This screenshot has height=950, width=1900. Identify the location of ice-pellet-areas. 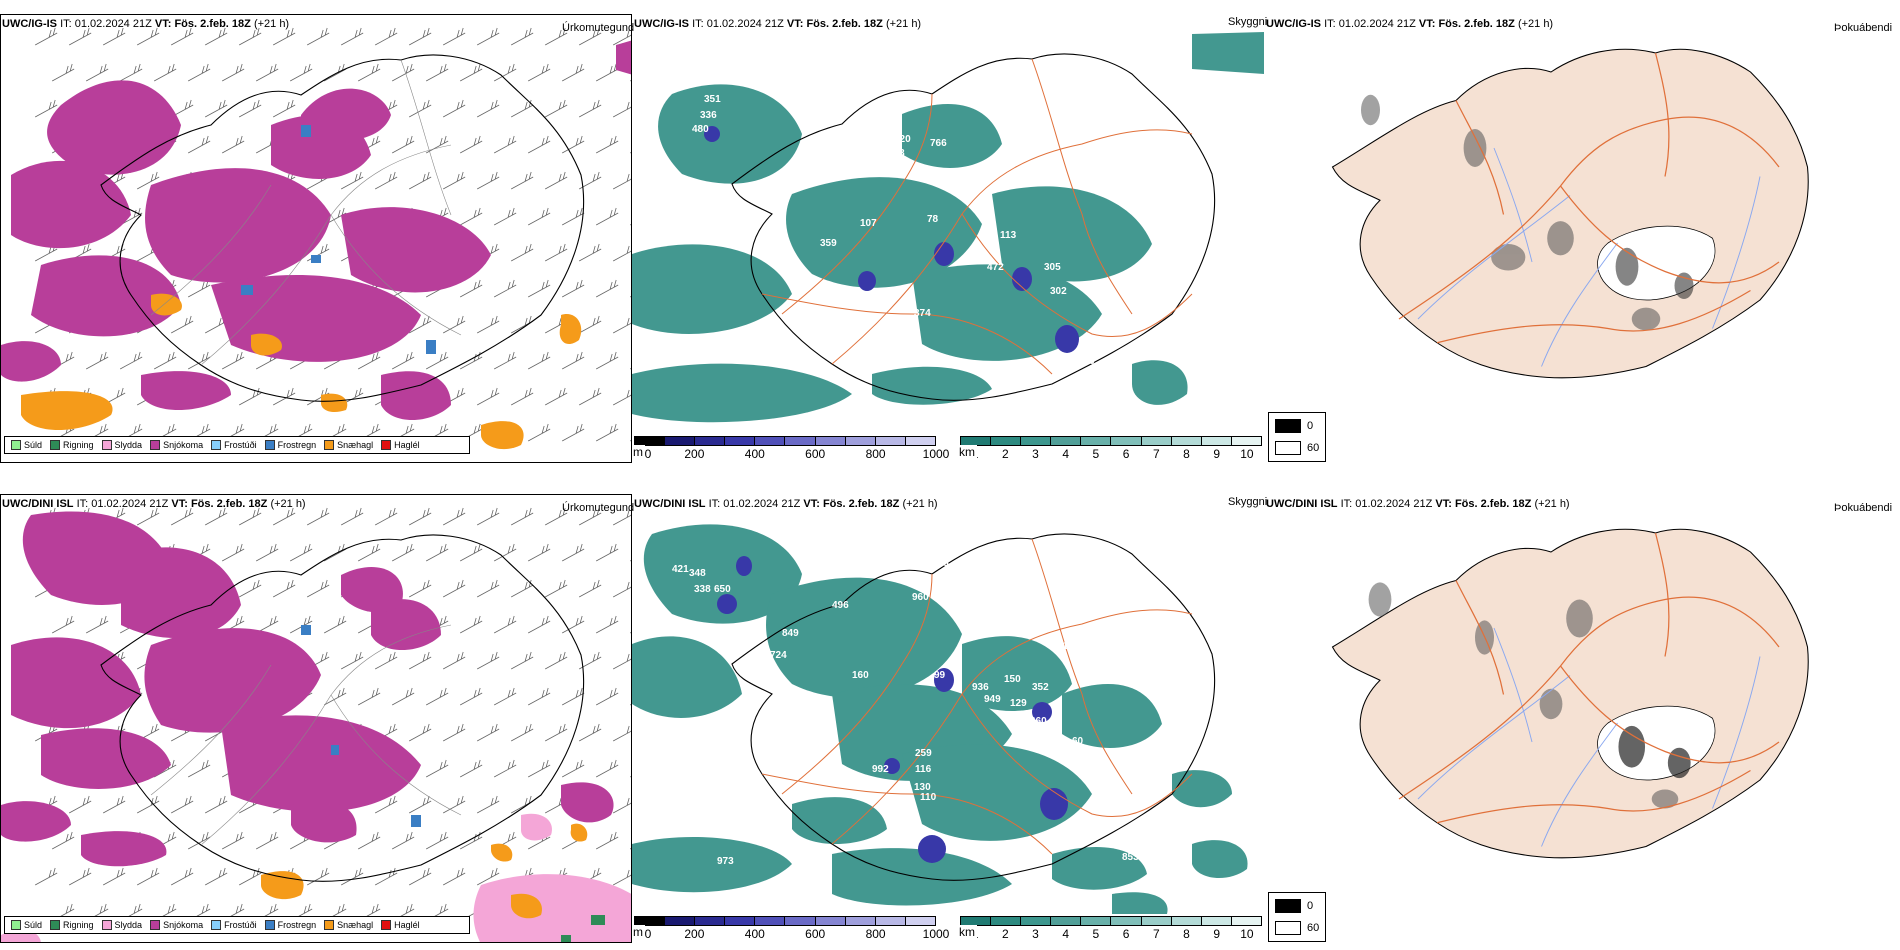
(301, 371).